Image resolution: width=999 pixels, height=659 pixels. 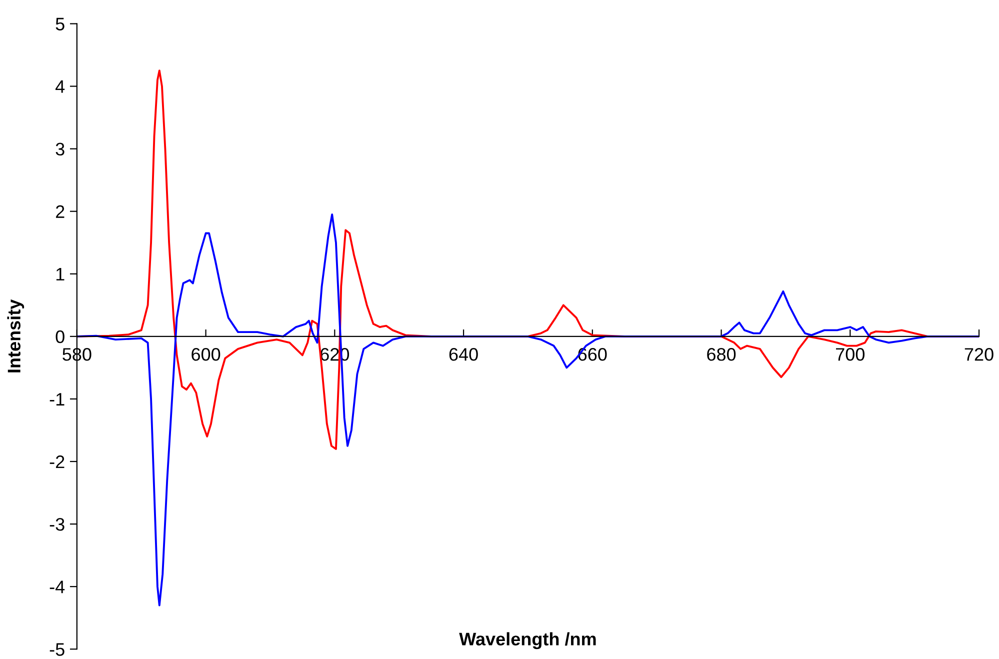 I want to click on y-tick-label: -2, so click(x=57, y=461).